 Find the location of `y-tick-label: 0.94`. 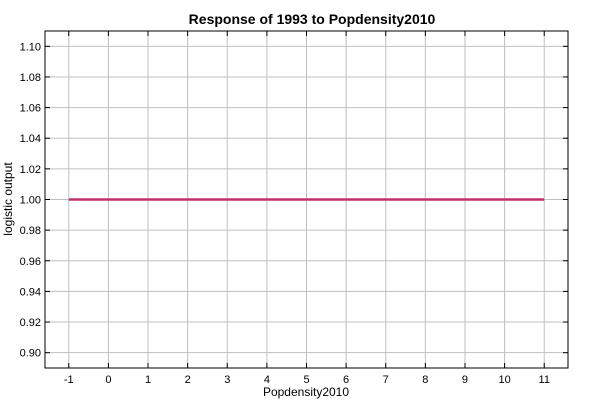

y-tick-label: 0.94 is located at coordinates (30, 292).